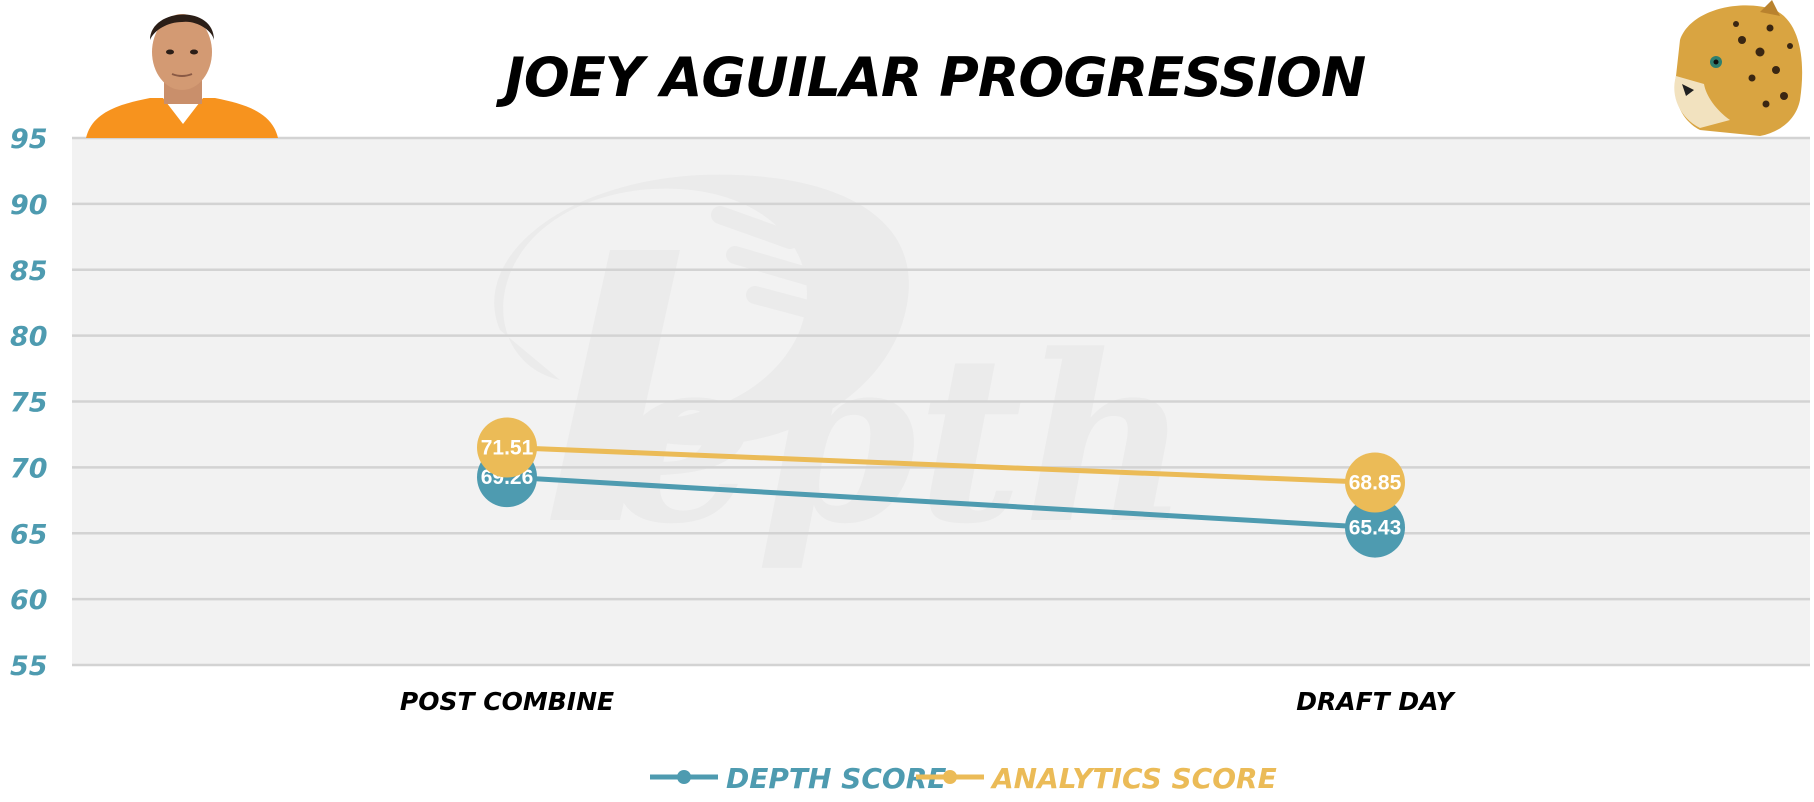 The image size is (1814, 802). What do you see at coordinates (29, 666) in the screenshot?
I see `y-tick-label: 55` at bounding box center [29, 666].